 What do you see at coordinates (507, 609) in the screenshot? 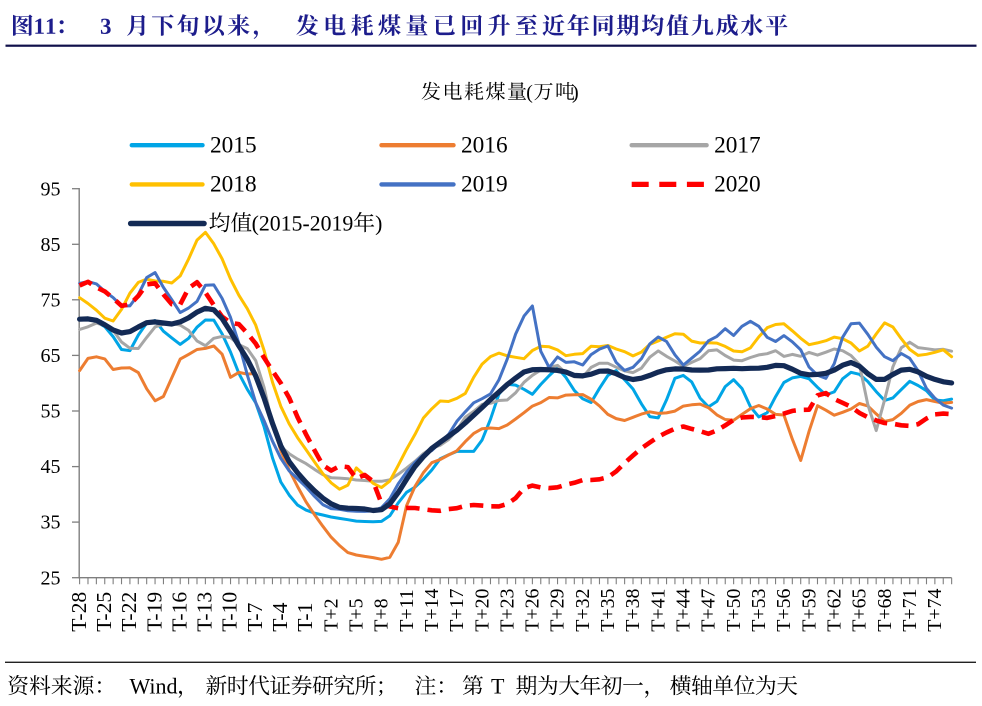
I see `svg-text: T+23` at bounding box center [507, 609].